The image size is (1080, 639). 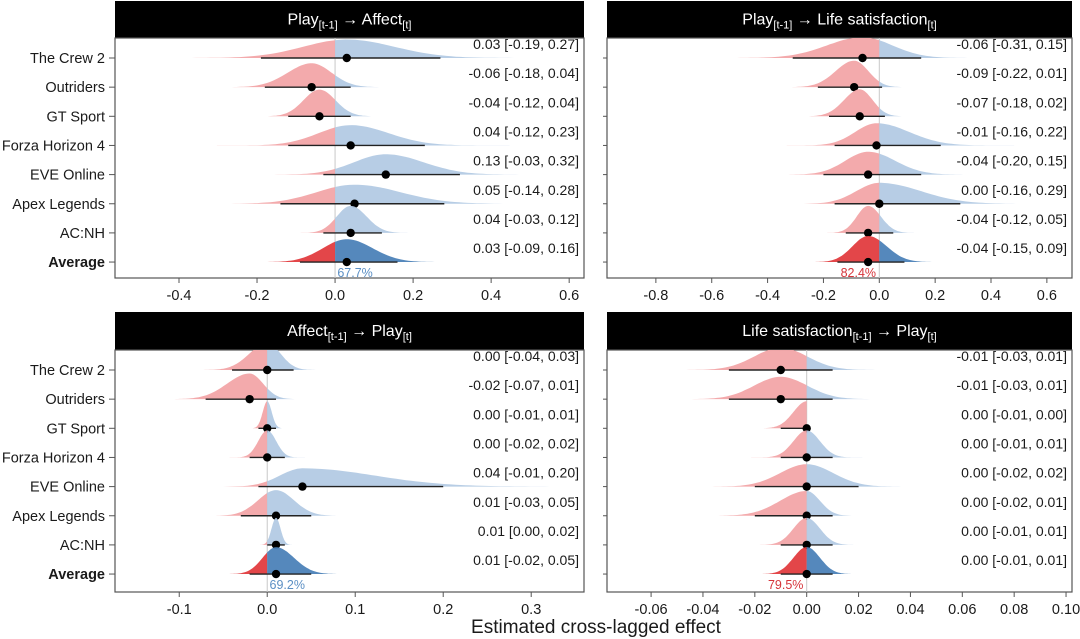 What do you see at coordinates (526, 131) in the screenshot?
I see `estimate-label: 0.04 [-0.12, 0.23]` at bounding box center [526, 131].